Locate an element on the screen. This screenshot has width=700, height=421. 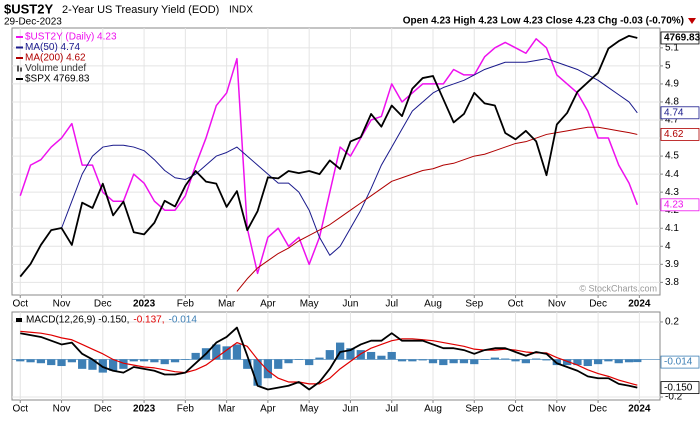
legend-entry: $SPX 4769.83 is located at coordinates (57, 79).